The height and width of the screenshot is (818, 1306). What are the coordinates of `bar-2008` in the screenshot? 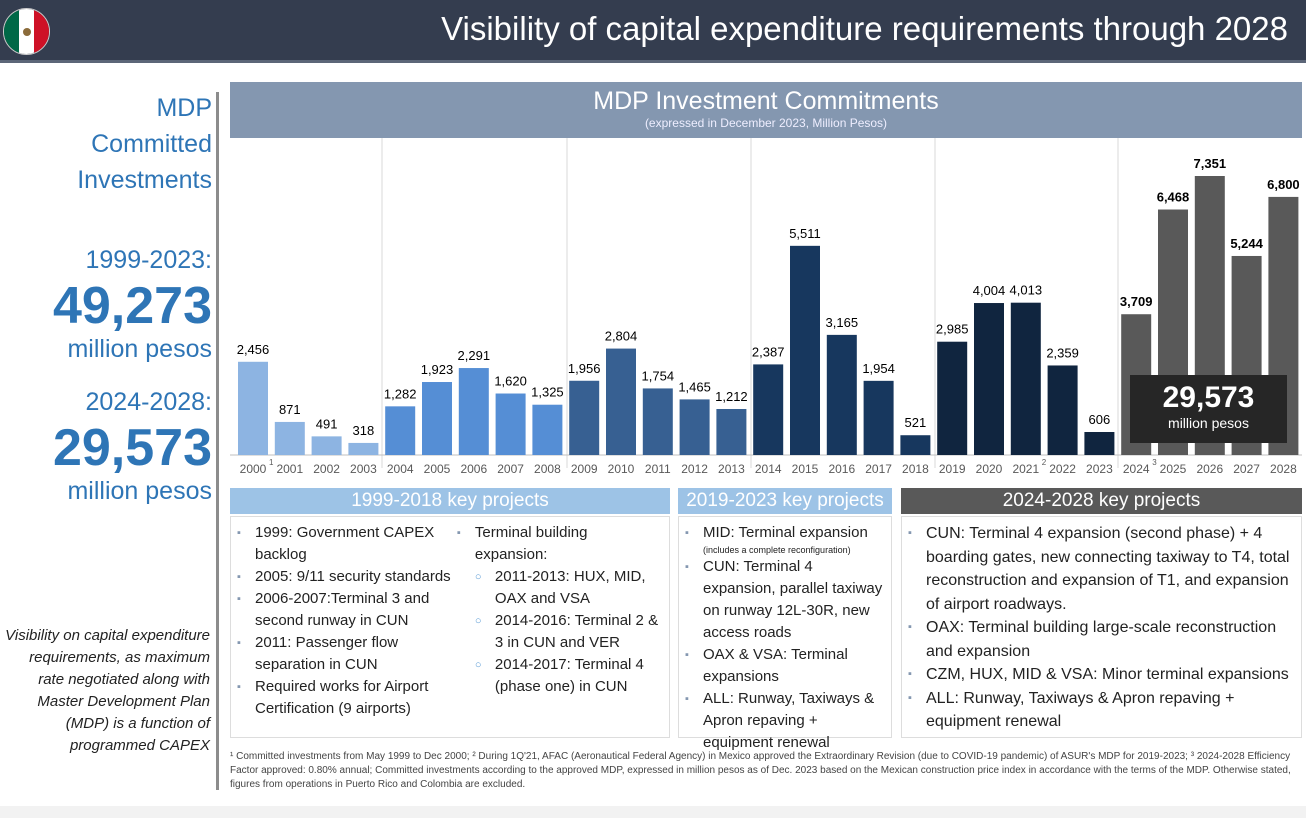 It's located at (547, 429).